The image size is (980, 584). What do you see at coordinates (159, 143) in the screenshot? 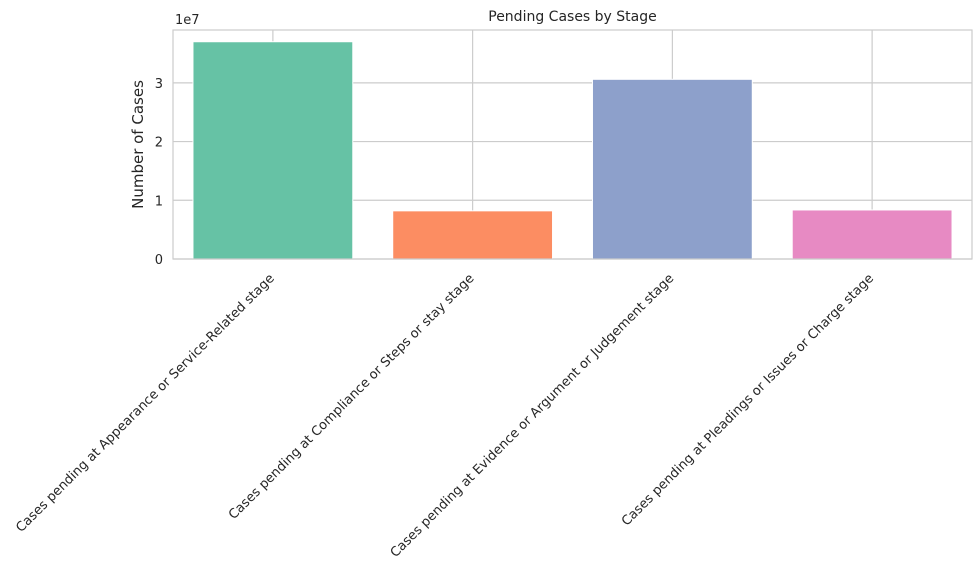
I see `y-tick-label: 2` at bounding box center [159, 143].